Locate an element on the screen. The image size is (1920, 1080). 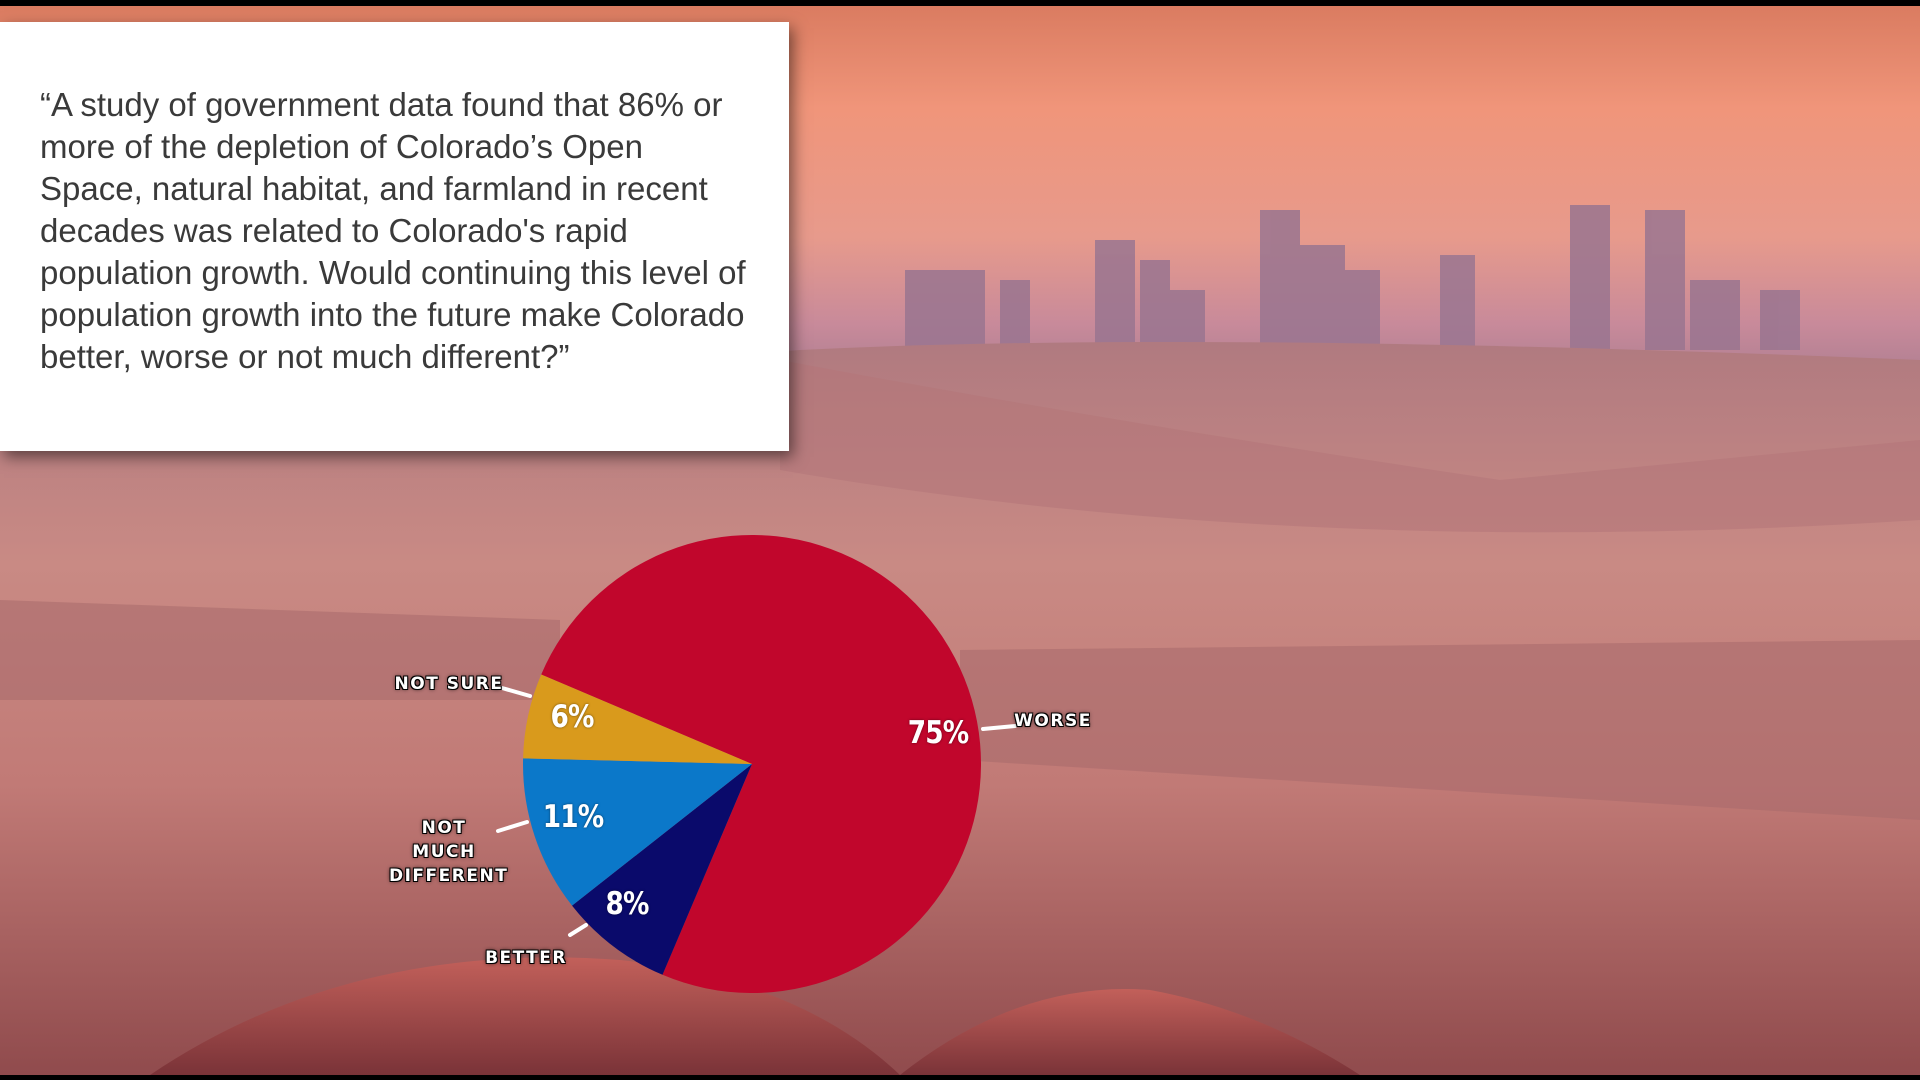
category-label: WORSE is located at coordinates (1053, 721).